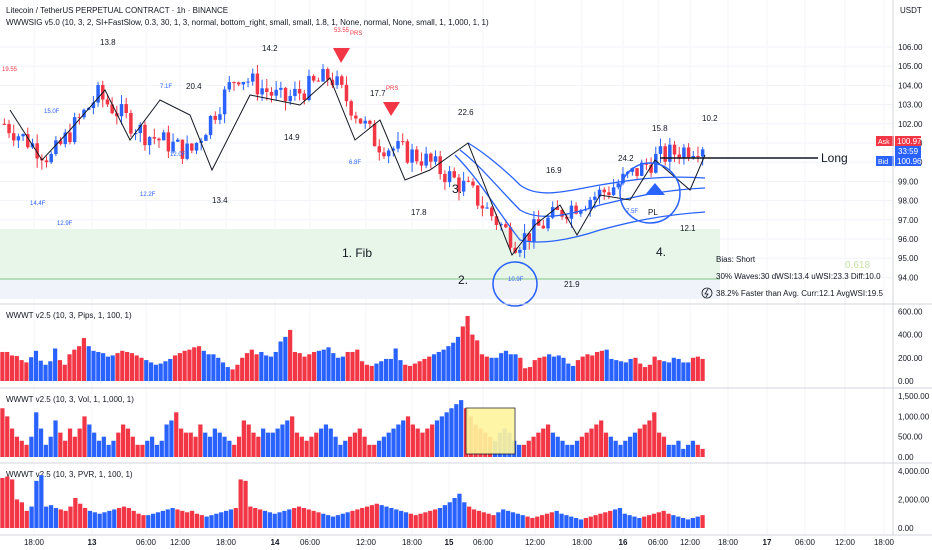 This screenshot has height=550, width=932. Describe the element at coordinates (463, 280) in the screenshot. I see `step-2-label: 2.` at that location.